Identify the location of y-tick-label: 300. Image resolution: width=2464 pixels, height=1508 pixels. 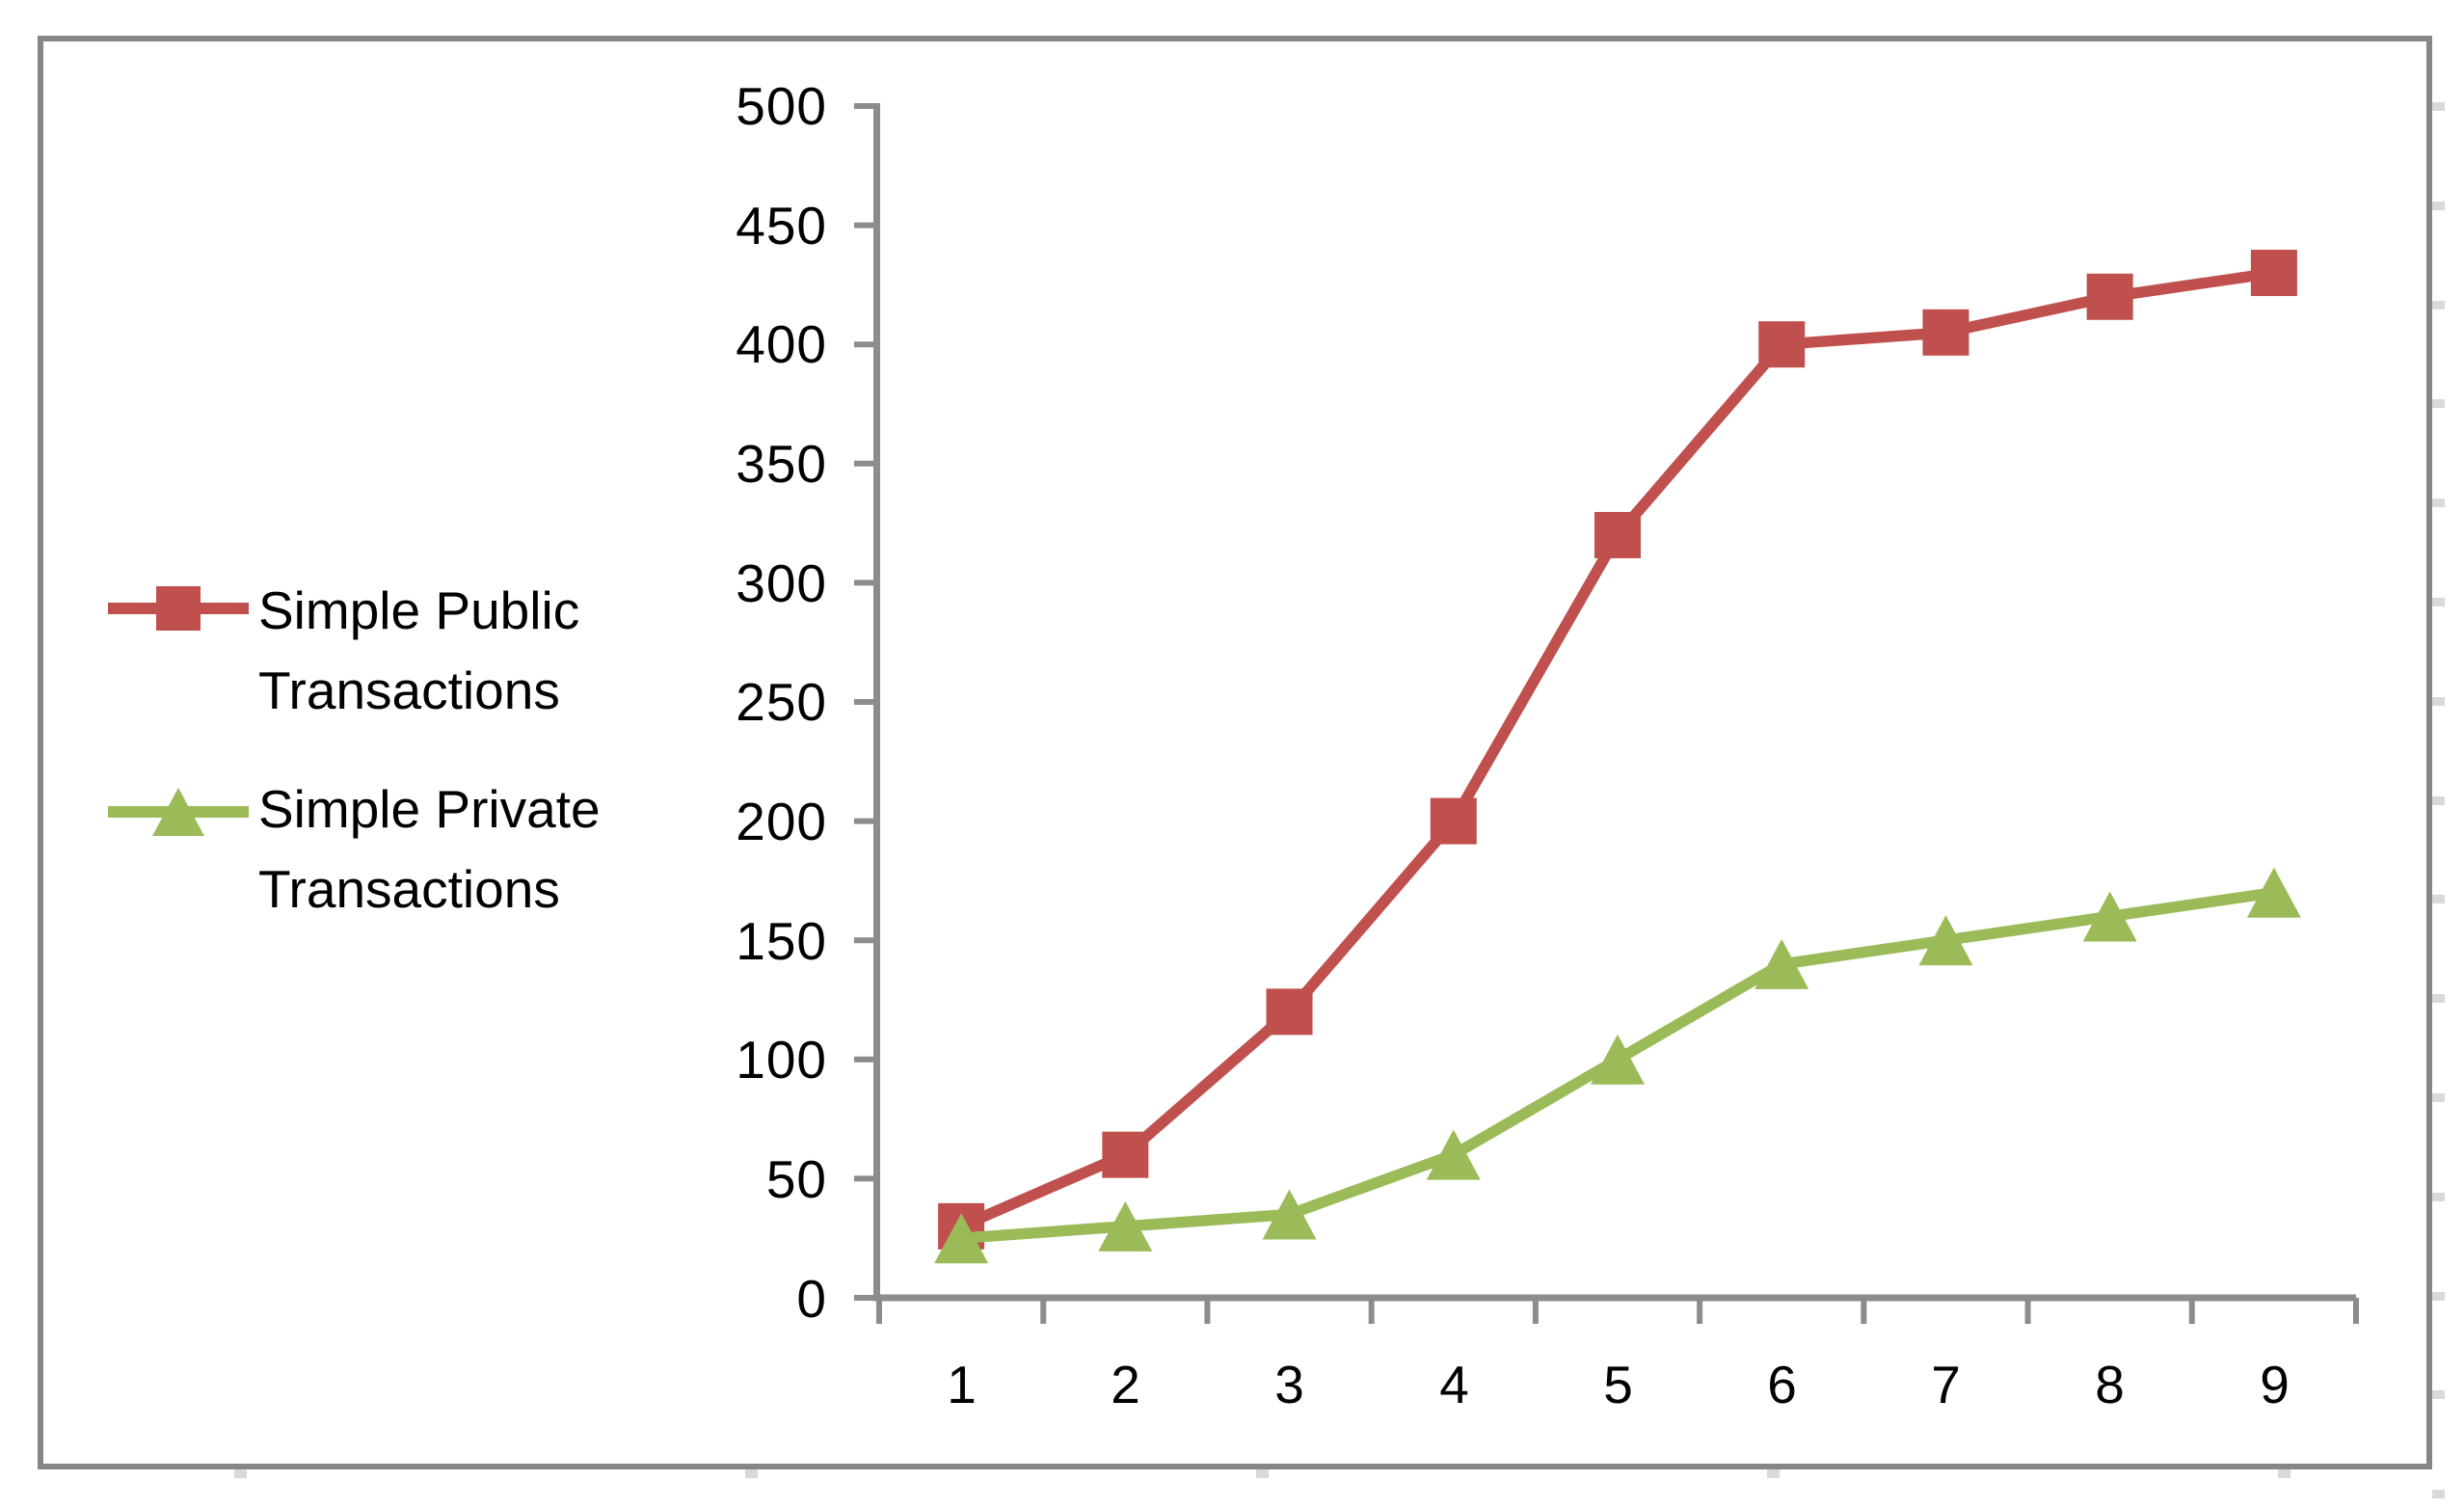
(782, 583).